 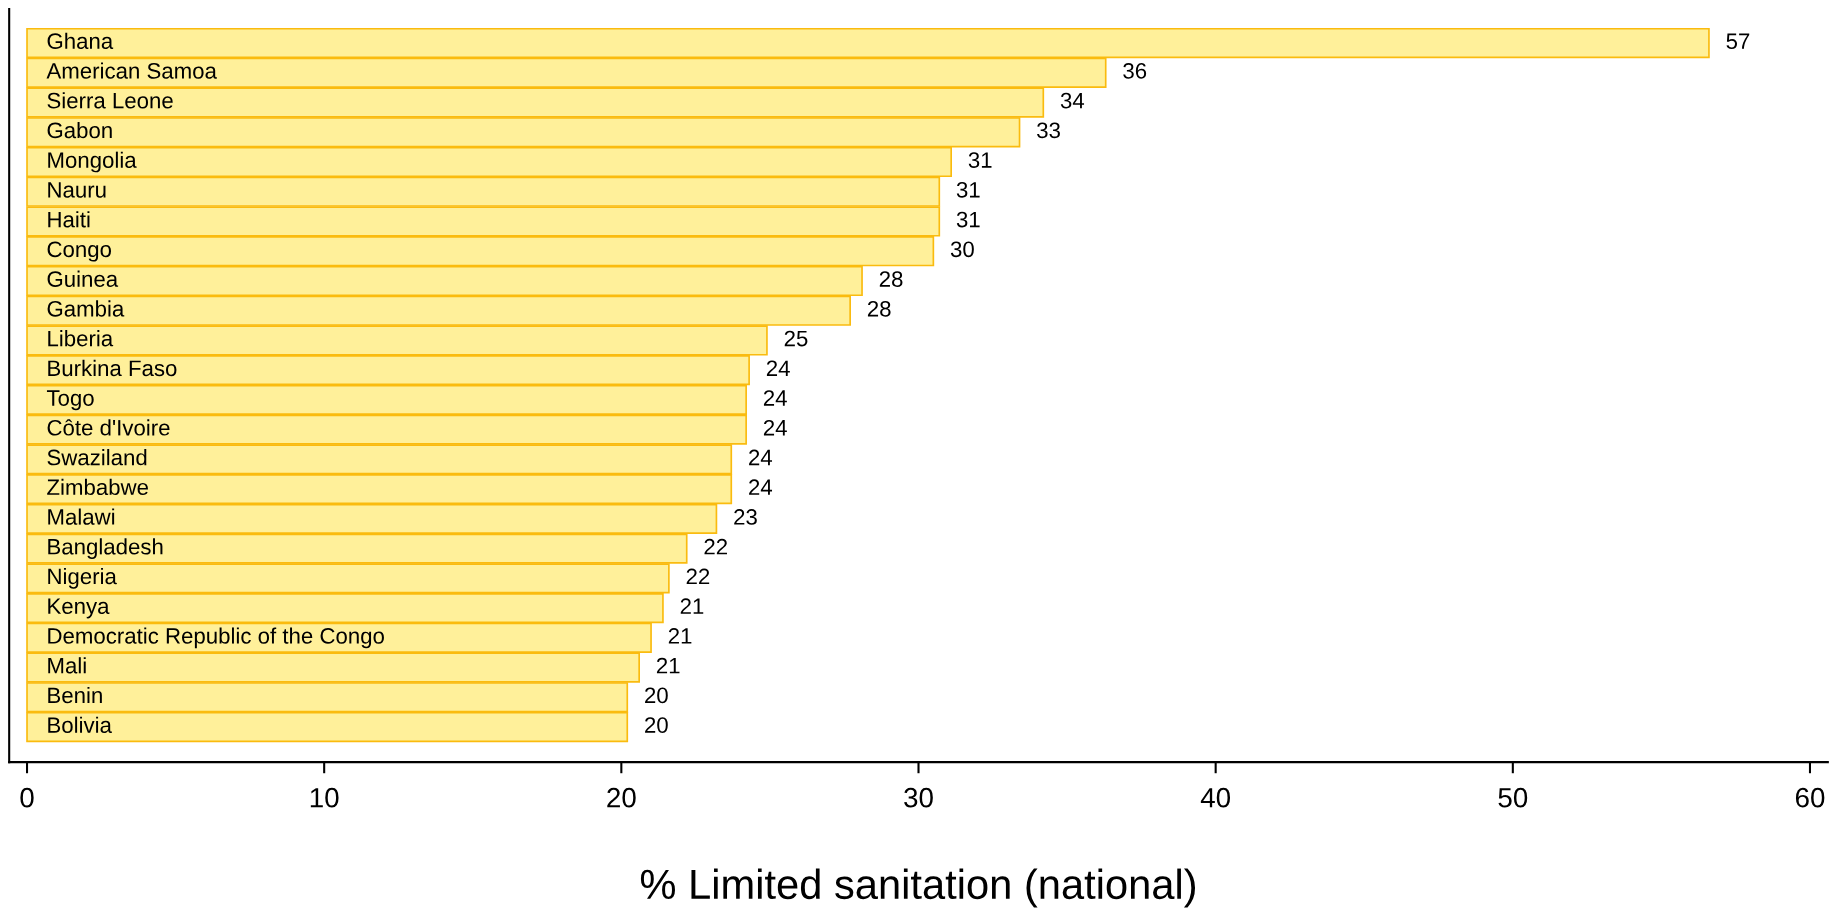 I want to click on y-tick-label: Nigeria, so click(x=82, y=578).